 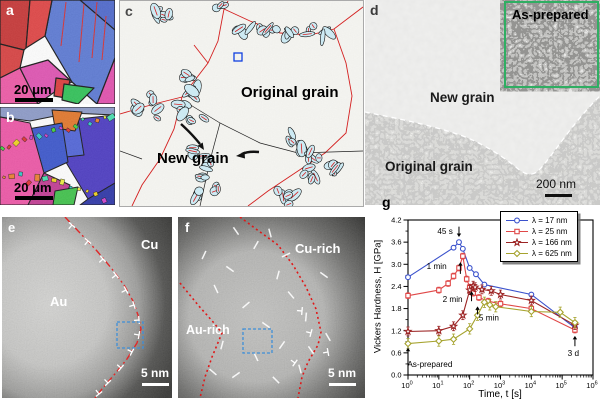 I want to click on dislocation-box-f, so click(x=257, y=341).